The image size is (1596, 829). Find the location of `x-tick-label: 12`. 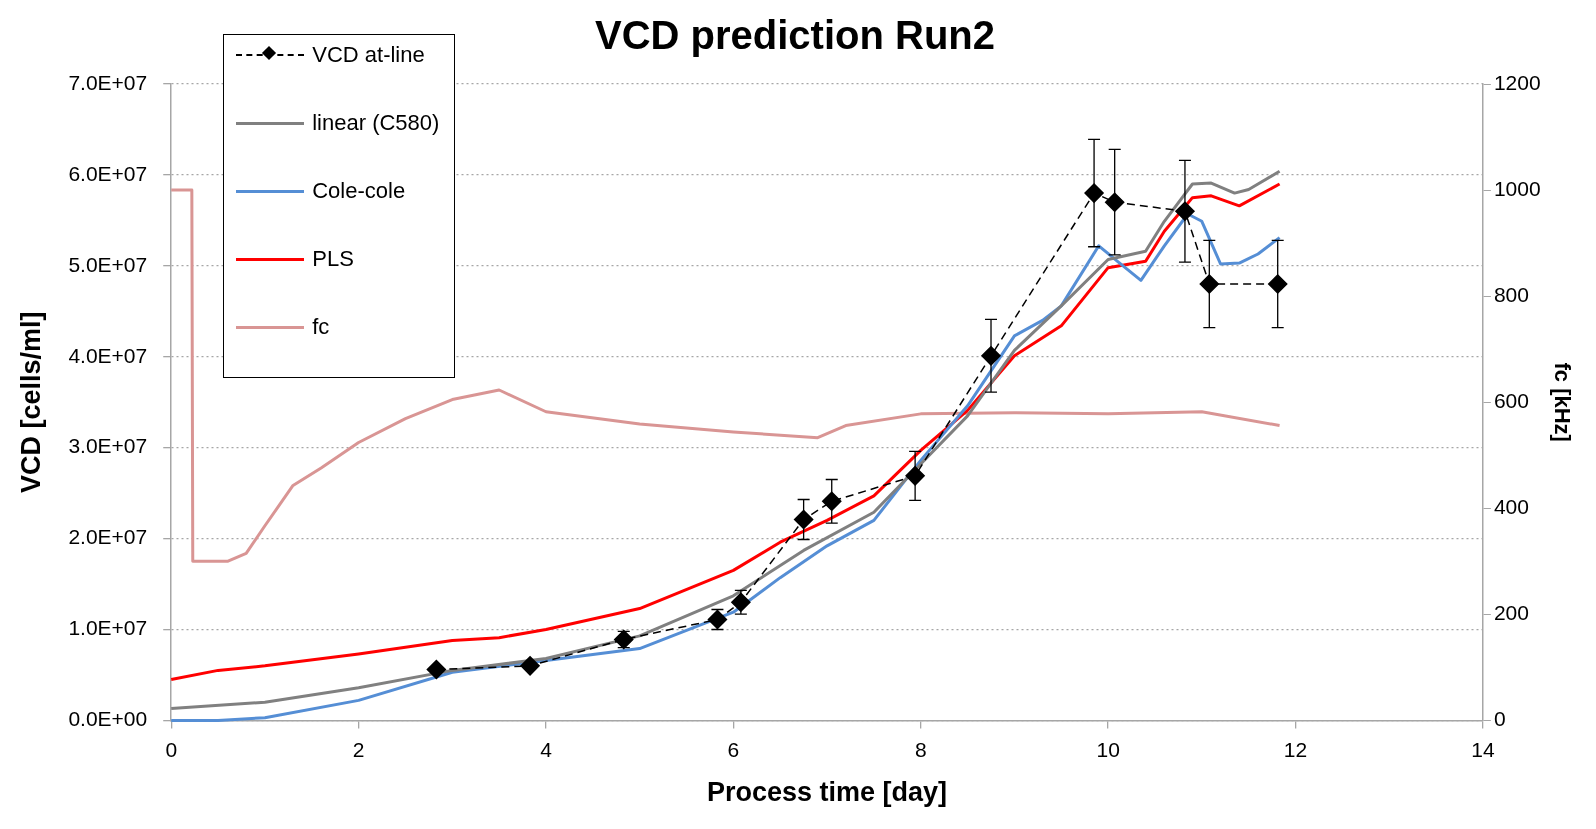

x-tick-label: 12 is located at coordinates (1295, 749).